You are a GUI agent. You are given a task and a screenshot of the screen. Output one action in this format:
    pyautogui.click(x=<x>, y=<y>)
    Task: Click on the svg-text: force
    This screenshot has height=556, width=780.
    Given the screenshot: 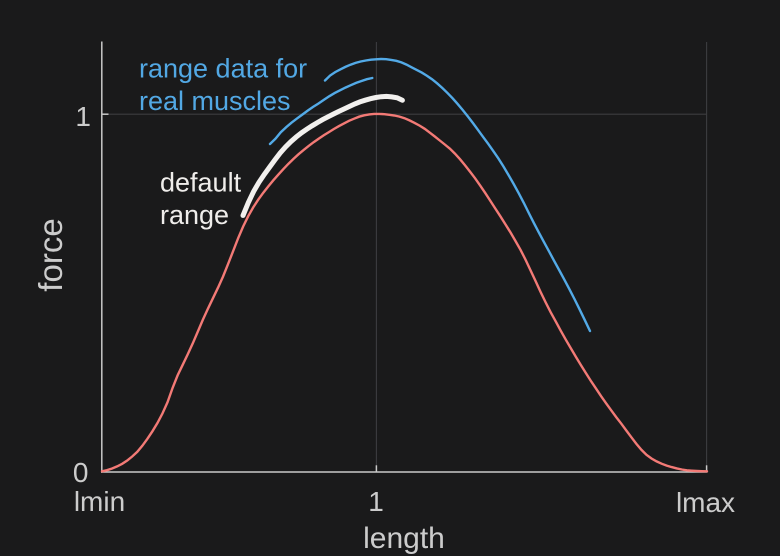 What is the action you would take?
    pyautogui.click(x=50, y=254)
    